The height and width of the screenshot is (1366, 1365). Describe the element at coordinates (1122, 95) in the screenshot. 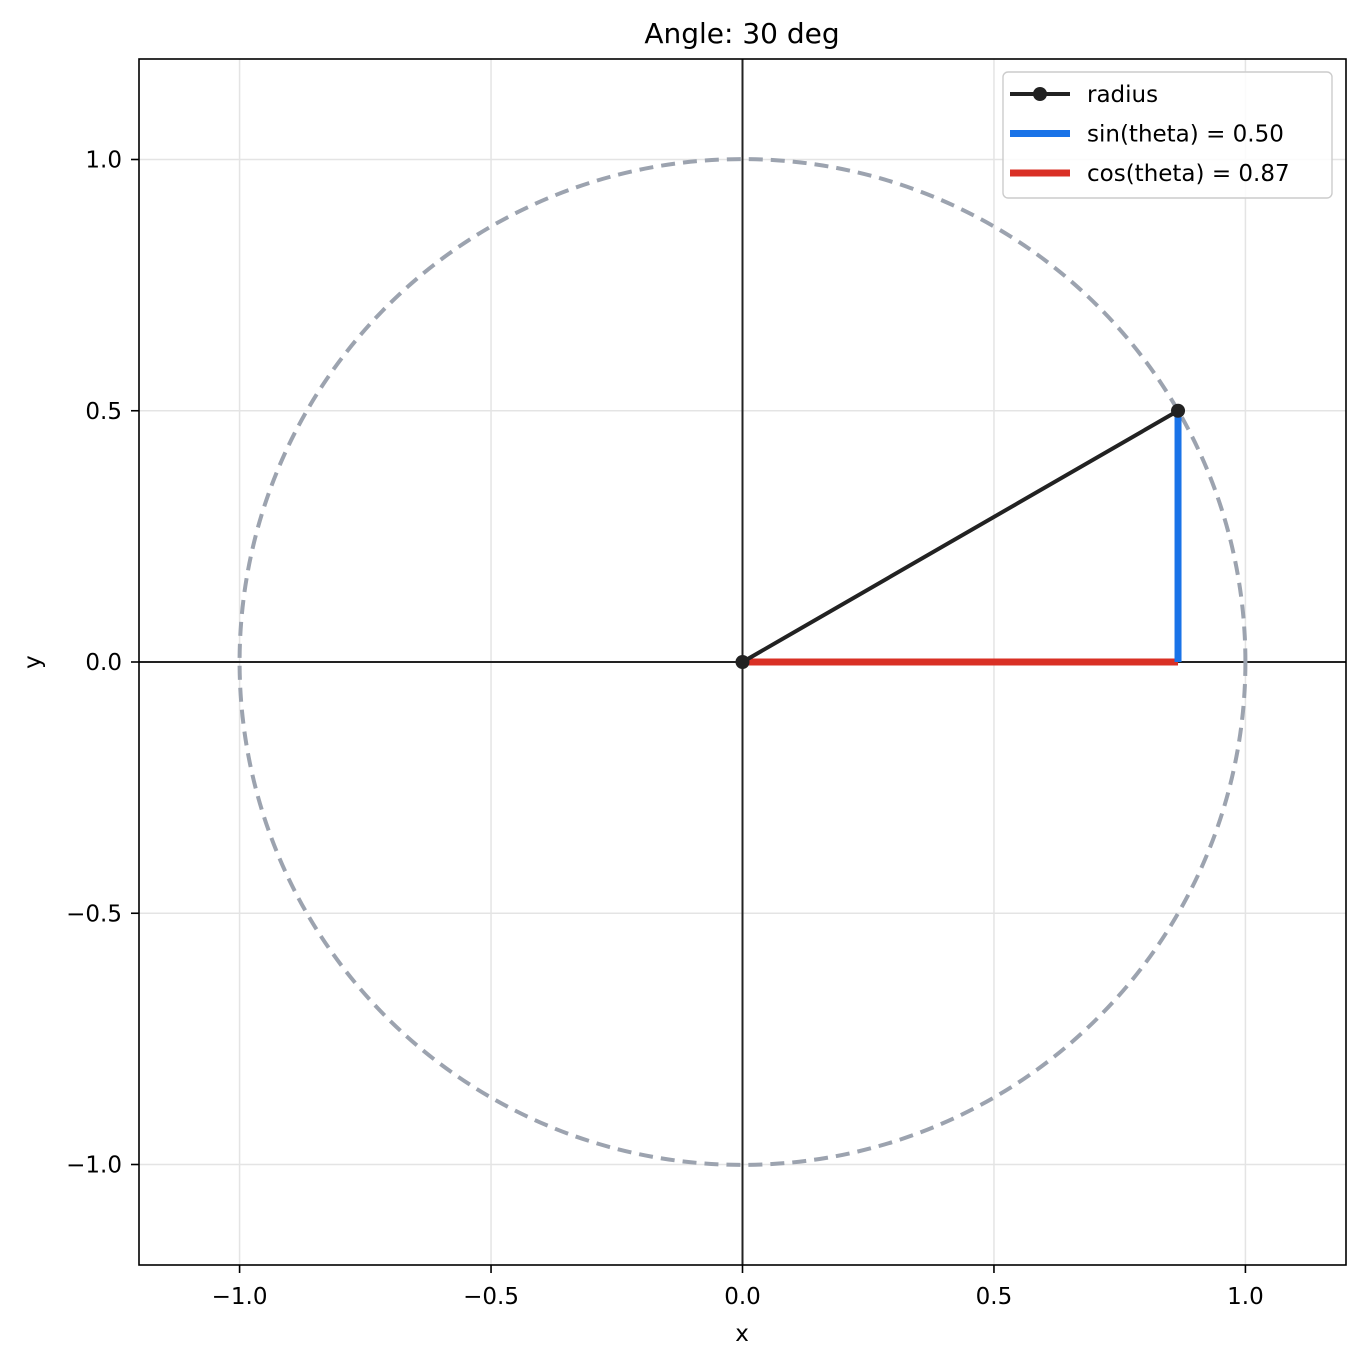

I see `legend-label: radius` at that location.